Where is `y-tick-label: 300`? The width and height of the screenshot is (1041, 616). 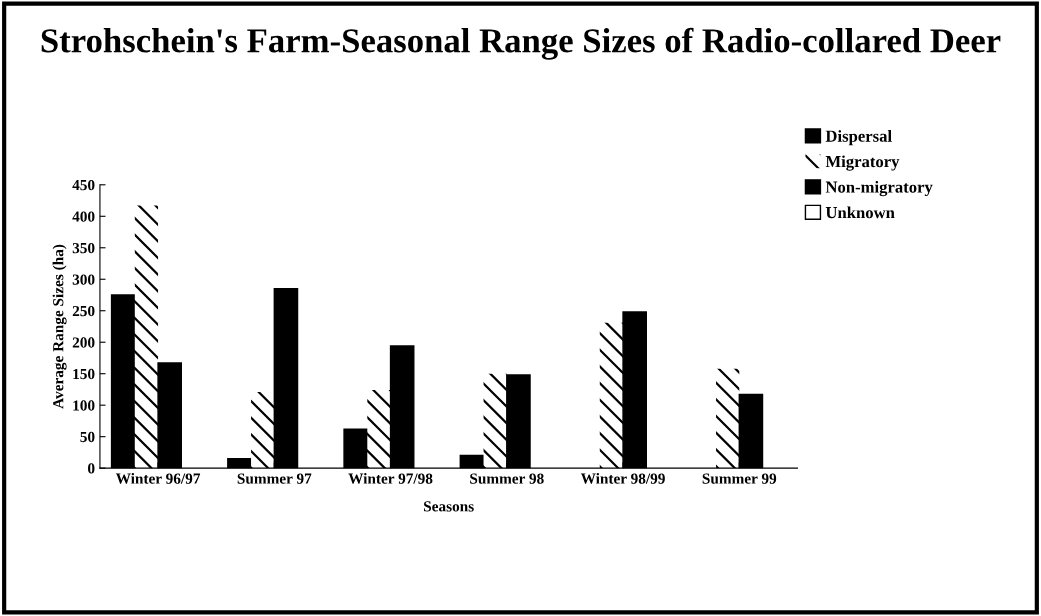
y-tick-label: 300 is located at coordinates (83, 279).